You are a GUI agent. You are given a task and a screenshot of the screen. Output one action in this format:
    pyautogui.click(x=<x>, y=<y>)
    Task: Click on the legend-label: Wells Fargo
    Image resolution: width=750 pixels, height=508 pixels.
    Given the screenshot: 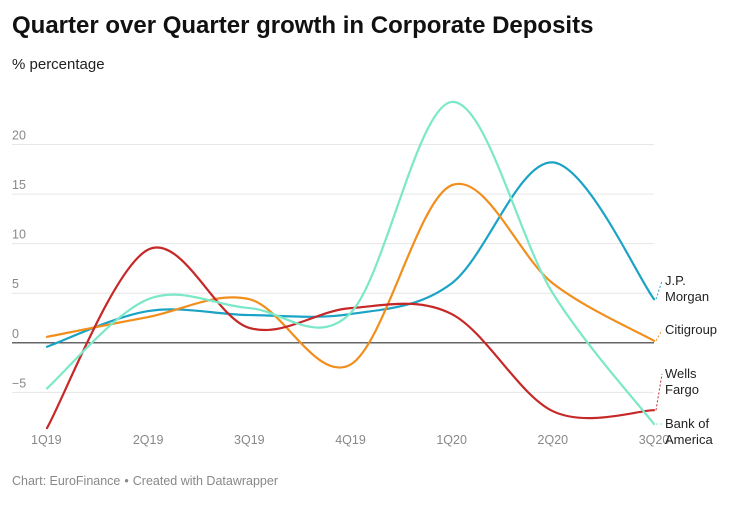 What is the action you would take?
    pyautogui.click(x=682, y=381)
    